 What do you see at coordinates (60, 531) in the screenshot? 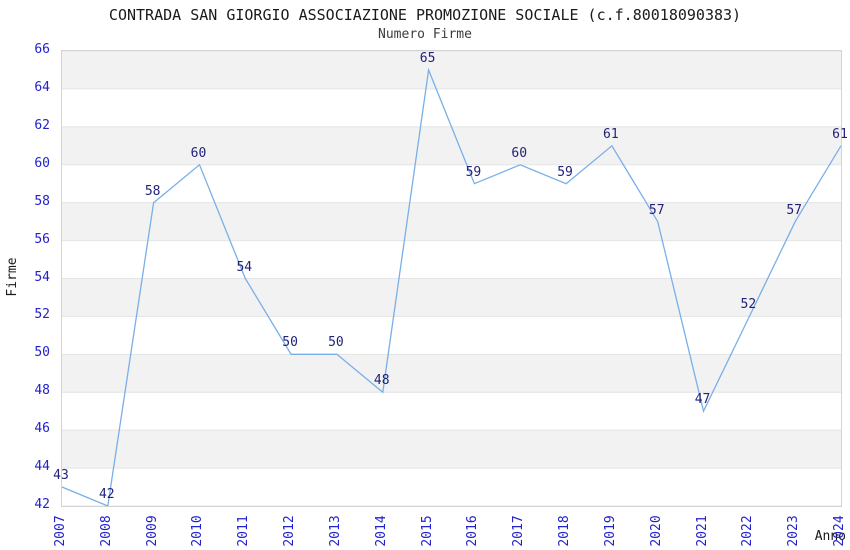
I see `x-tick-label: 2007` at bounding box center [60, 531].